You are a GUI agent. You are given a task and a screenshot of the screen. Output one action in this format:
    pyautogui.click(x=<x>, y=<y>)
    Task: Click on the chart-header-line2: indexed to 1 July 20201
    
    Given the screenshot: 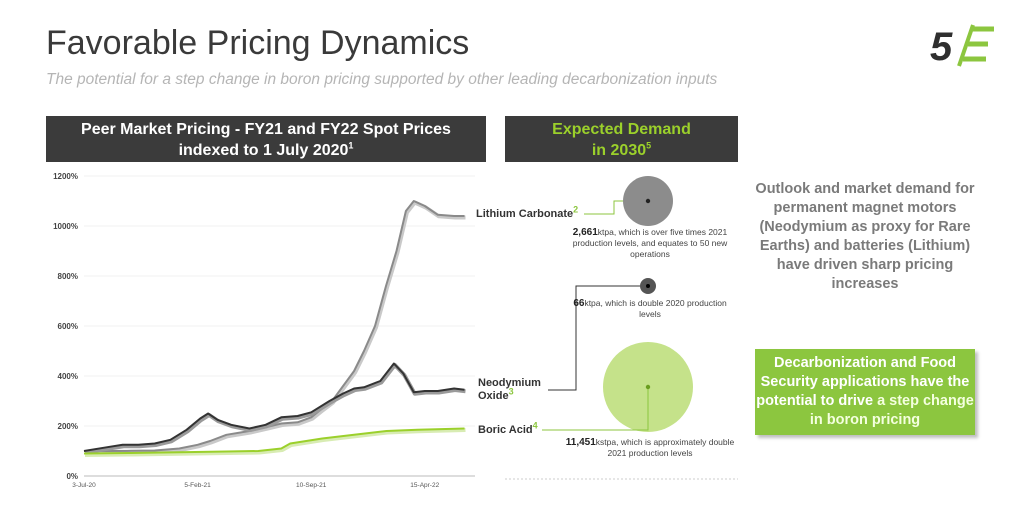 What is the action you would take?
    pyautogui.click(x=266, y=149)
    